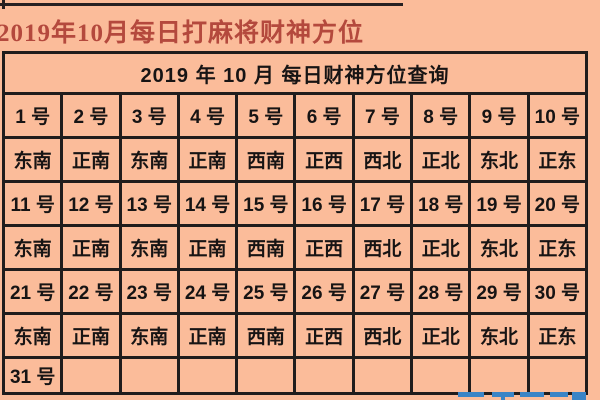 The height and width of the screenshot is (400, 600). Describe the element at coordinates (91, 291) in the screenshot. I see `date-cell: 22 号` at that location.